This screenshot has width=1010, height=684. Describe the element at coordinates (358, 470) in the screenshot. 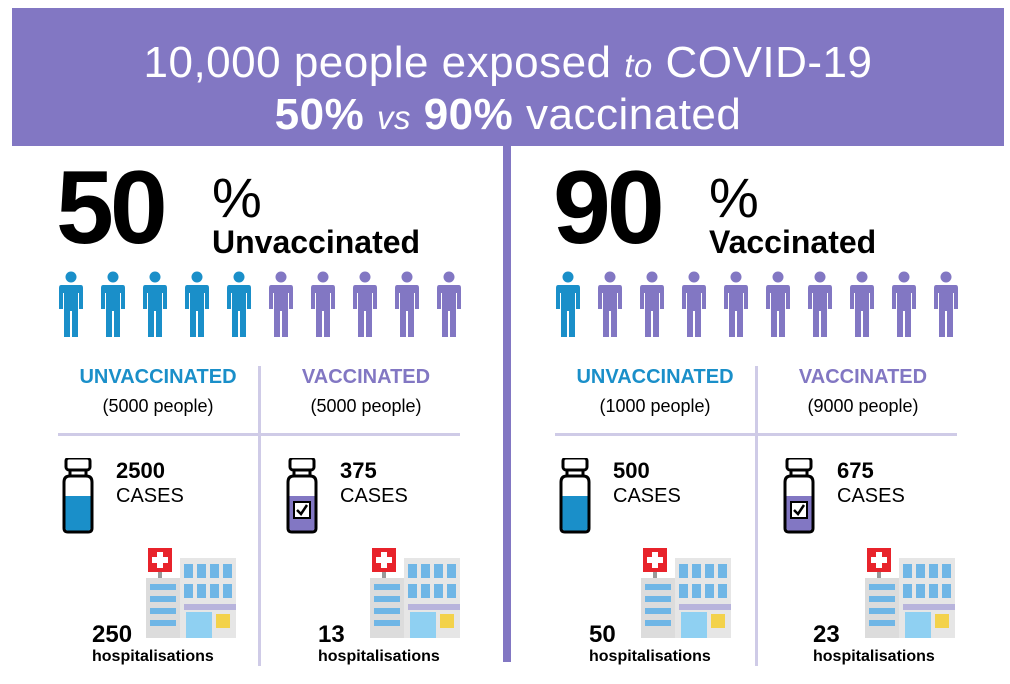

I see `vaccinated-cases-number: 375` at that location.